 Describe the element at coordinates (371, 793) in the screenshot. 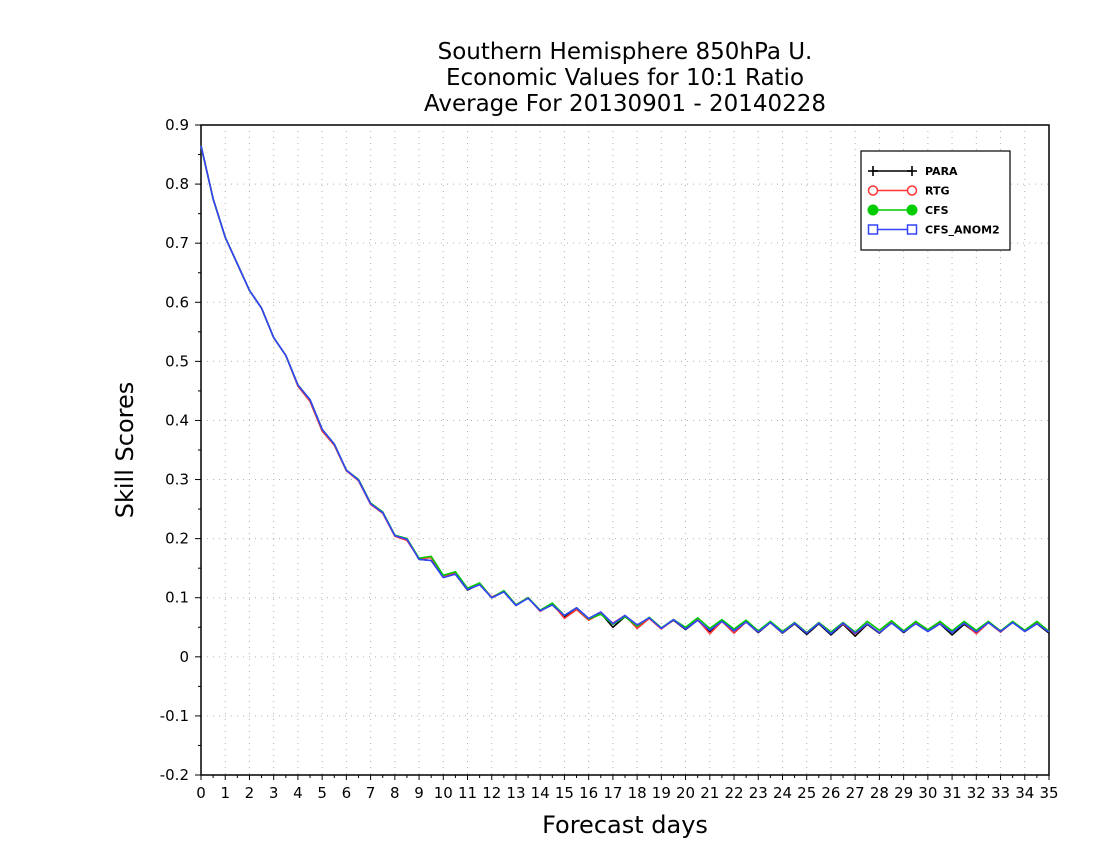

I see `x-tick-label: 7` at that location.